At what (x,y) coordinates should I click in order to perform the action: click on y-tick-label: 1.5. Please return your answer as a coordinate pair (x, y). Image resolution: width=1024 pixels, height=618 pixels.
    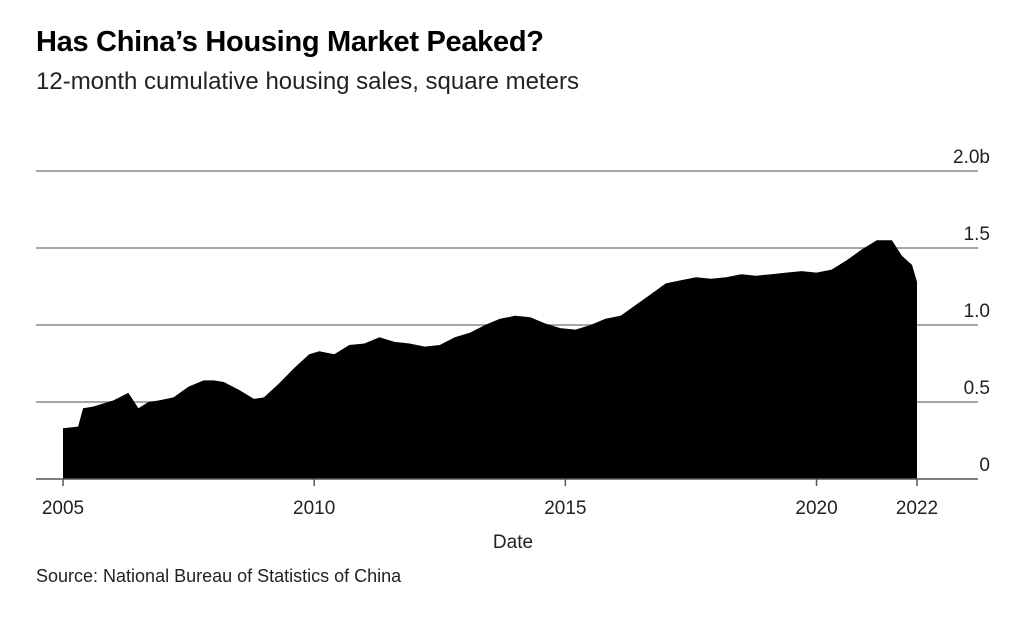
    Looking at the image, I should click on (977, 234).